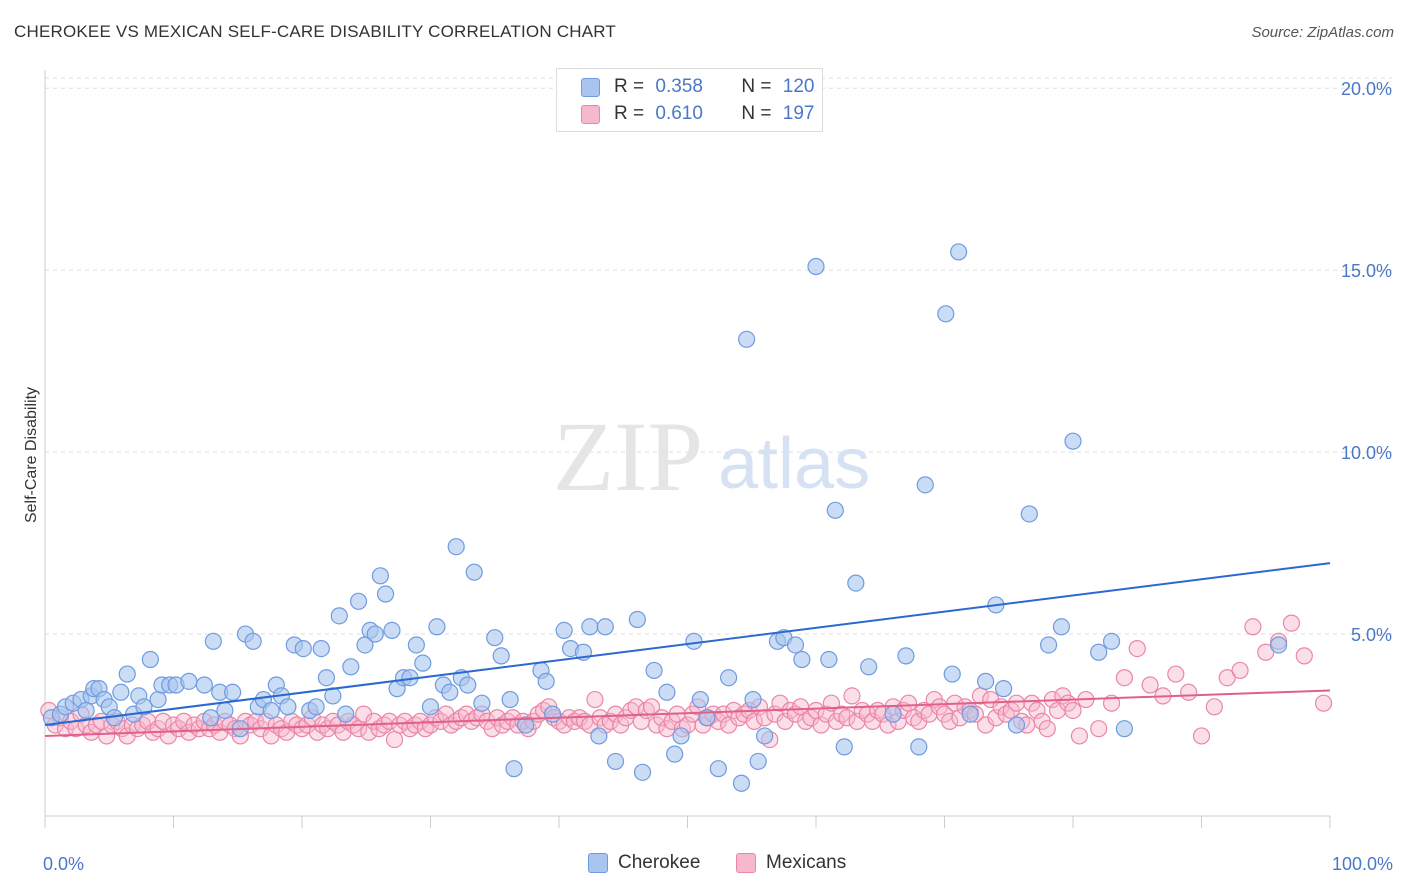  I want to click on x-tick-label: 100.0%, so click(1362, 864).